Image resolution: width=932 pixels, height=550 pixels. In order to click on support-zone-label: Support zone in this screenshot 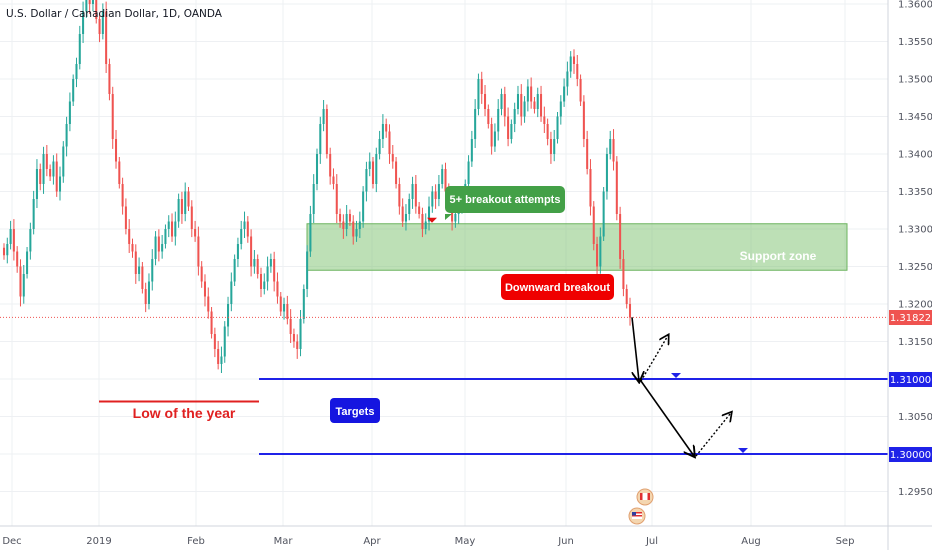, I will do `click(778, 256)`.